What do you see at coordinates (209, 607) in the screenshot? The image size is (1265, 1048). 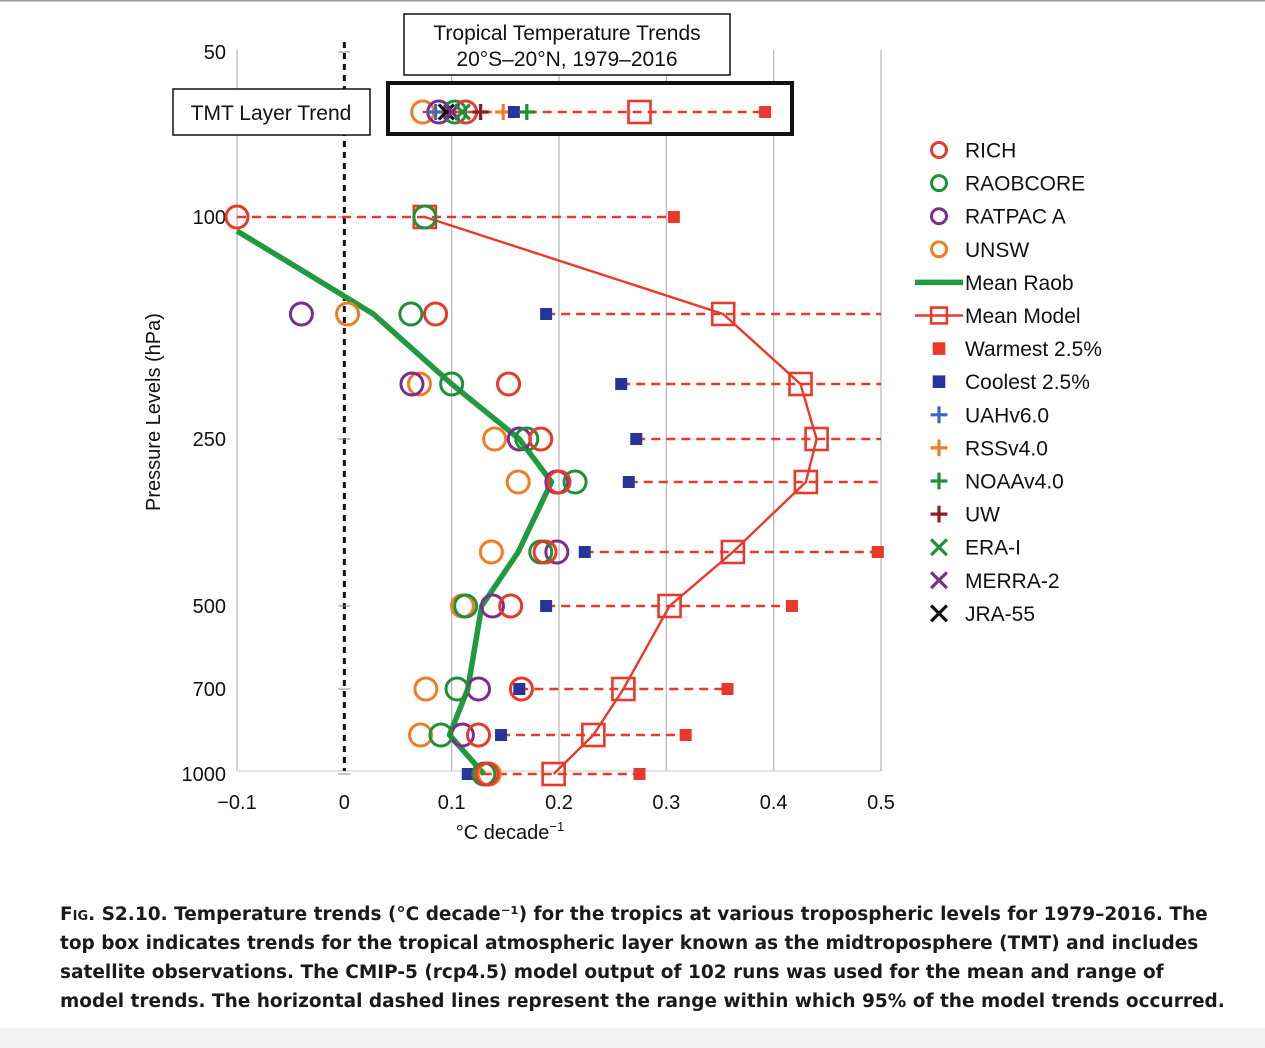 I see `y-tick-label: 500` at bounding box center [209, 607].